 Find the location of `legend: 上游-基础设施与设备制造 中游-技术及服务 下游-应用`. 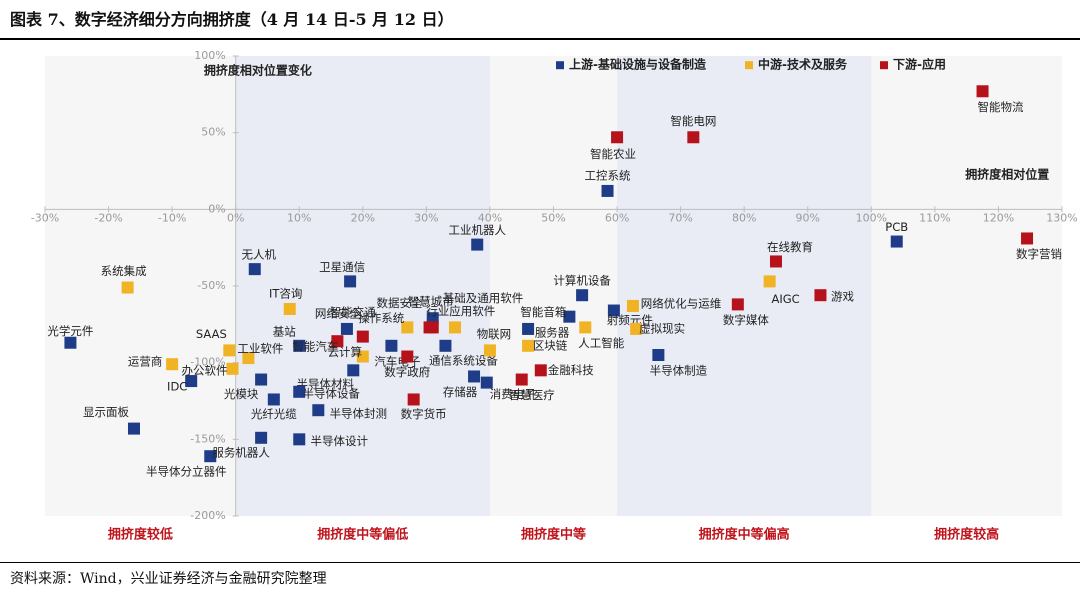

legend: 上游-基础设施与设备制造 中游-技术及服务 下游-应用 is located at coordinates (751, 64).